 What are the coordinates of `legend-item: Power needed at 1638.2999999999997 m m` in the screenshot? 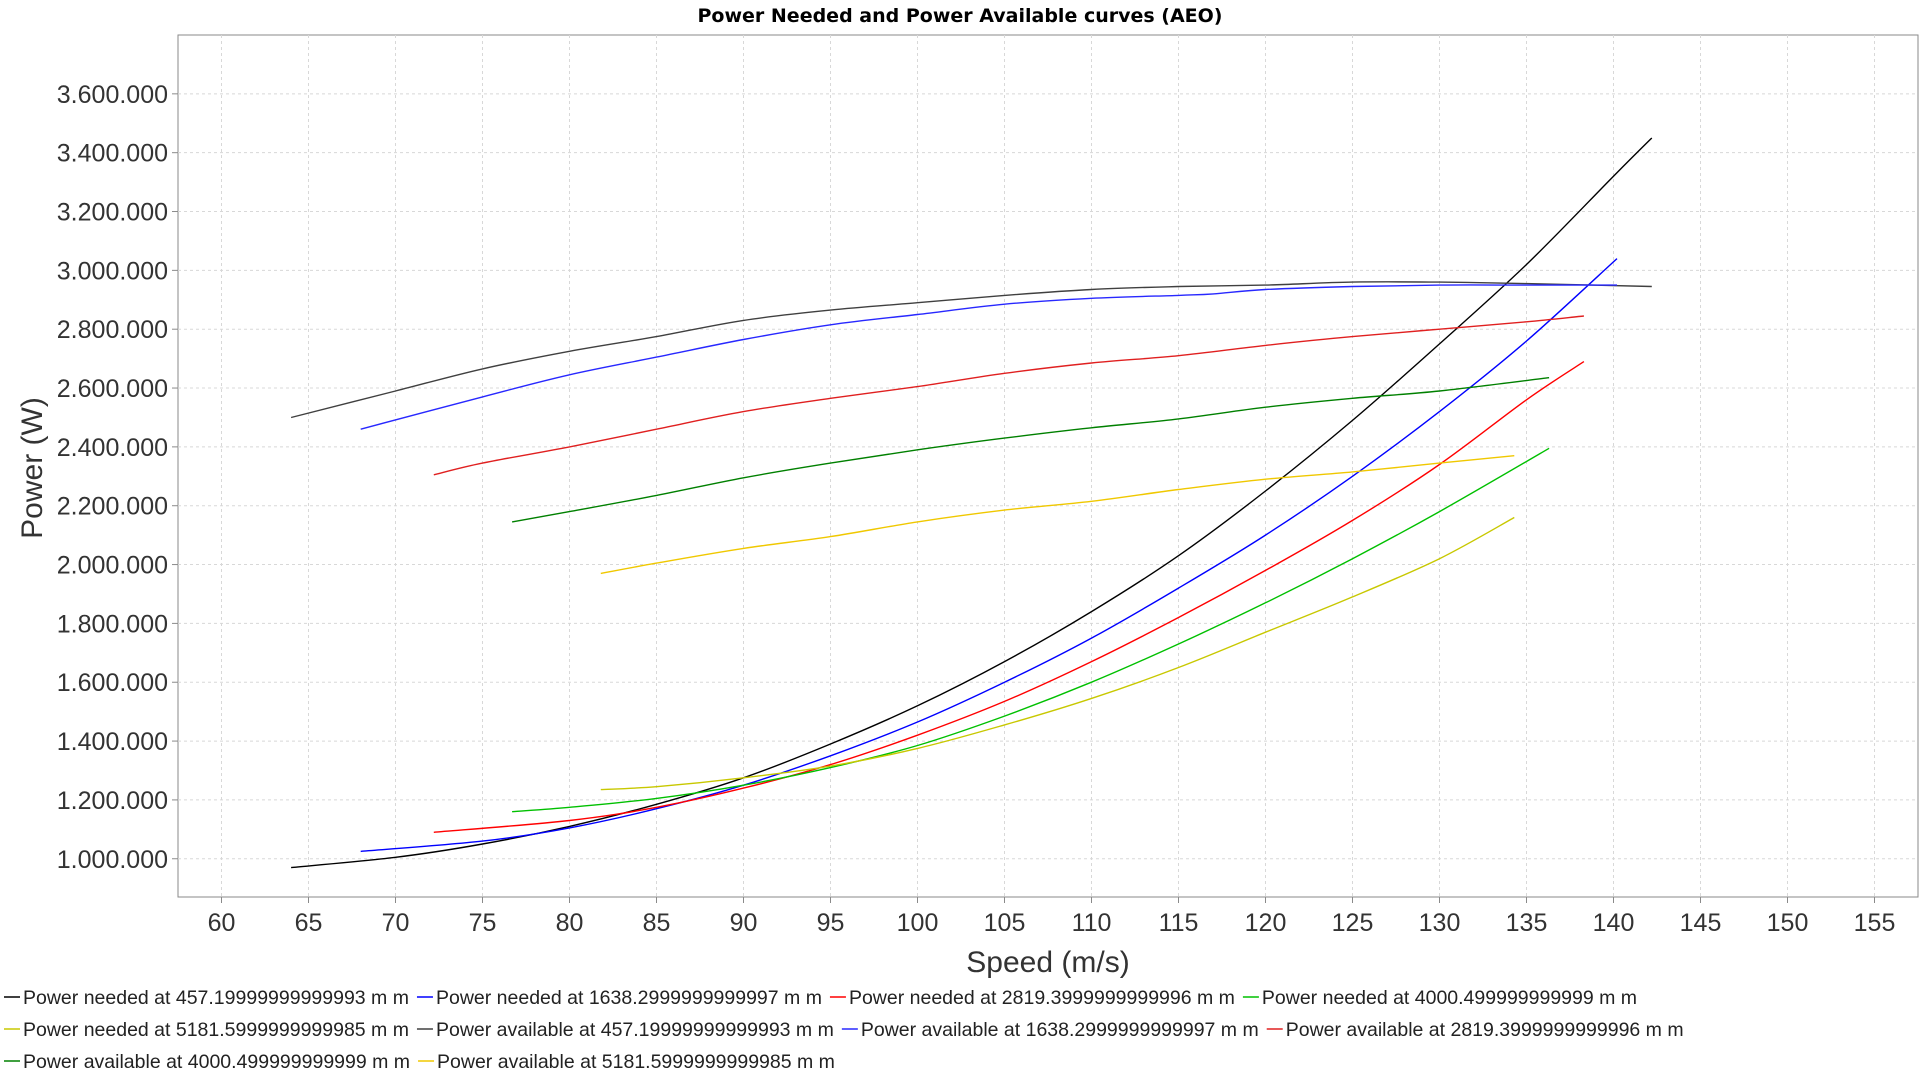 It's located at (619, 998).